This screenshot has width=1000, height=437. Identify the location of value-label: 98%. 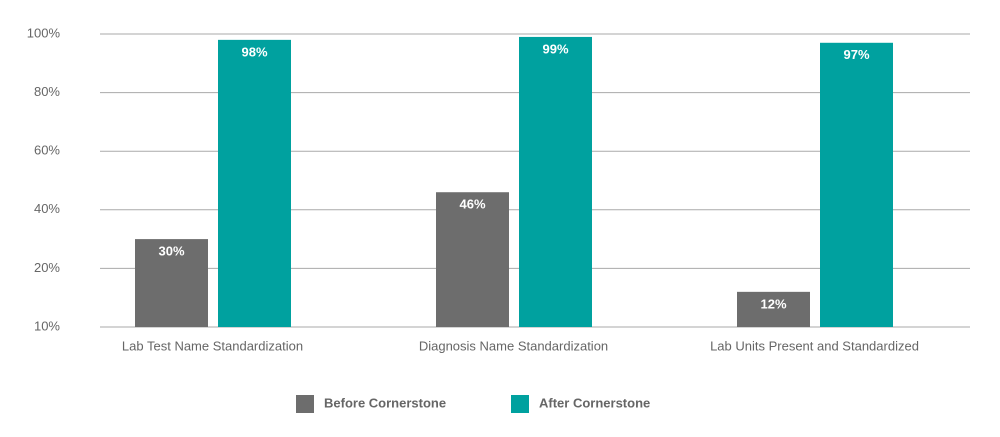
(254, 51).